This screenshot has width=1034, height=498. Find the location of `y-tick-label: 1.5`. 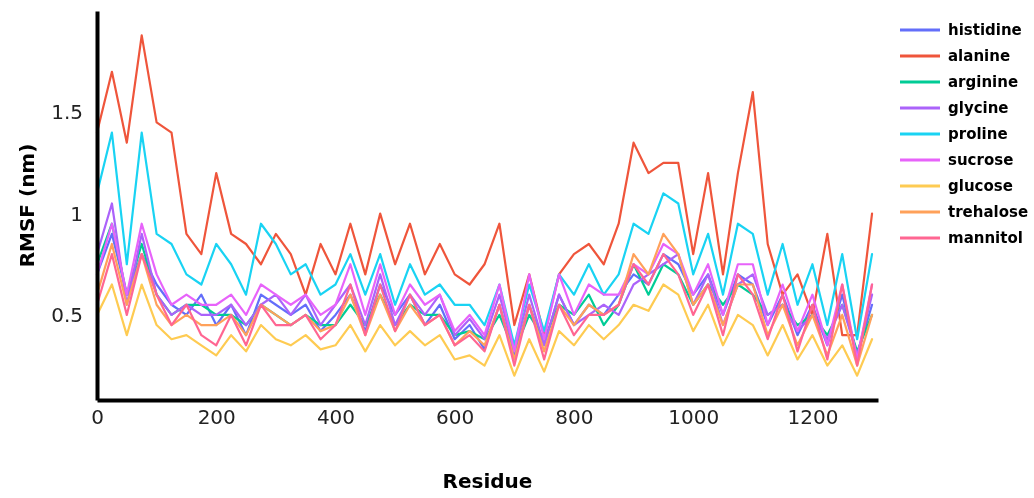

y-tick-label: 1.5 is located at coordinates (67, 112).